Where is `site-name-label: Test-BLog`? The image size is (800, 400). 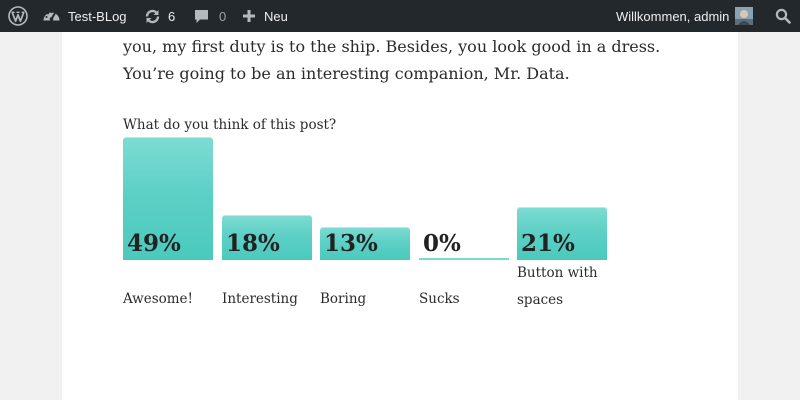 site-name-label: Test-BLog is located at coordinates (97, 16).